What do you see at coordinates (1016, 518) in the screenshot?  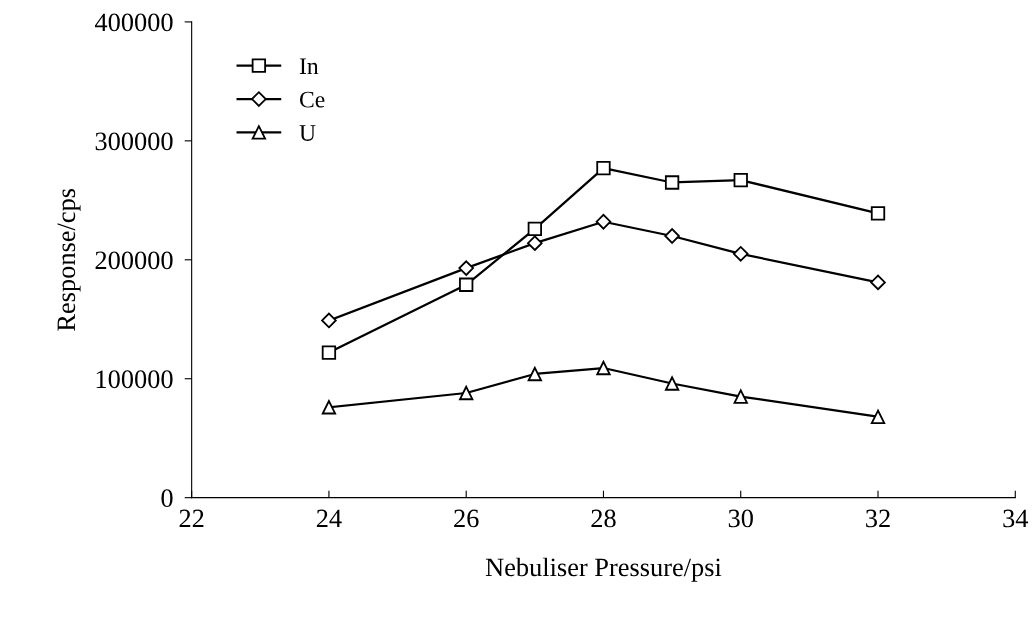 I see `x-tick-label: 34` at bounding box center [1016, 518].